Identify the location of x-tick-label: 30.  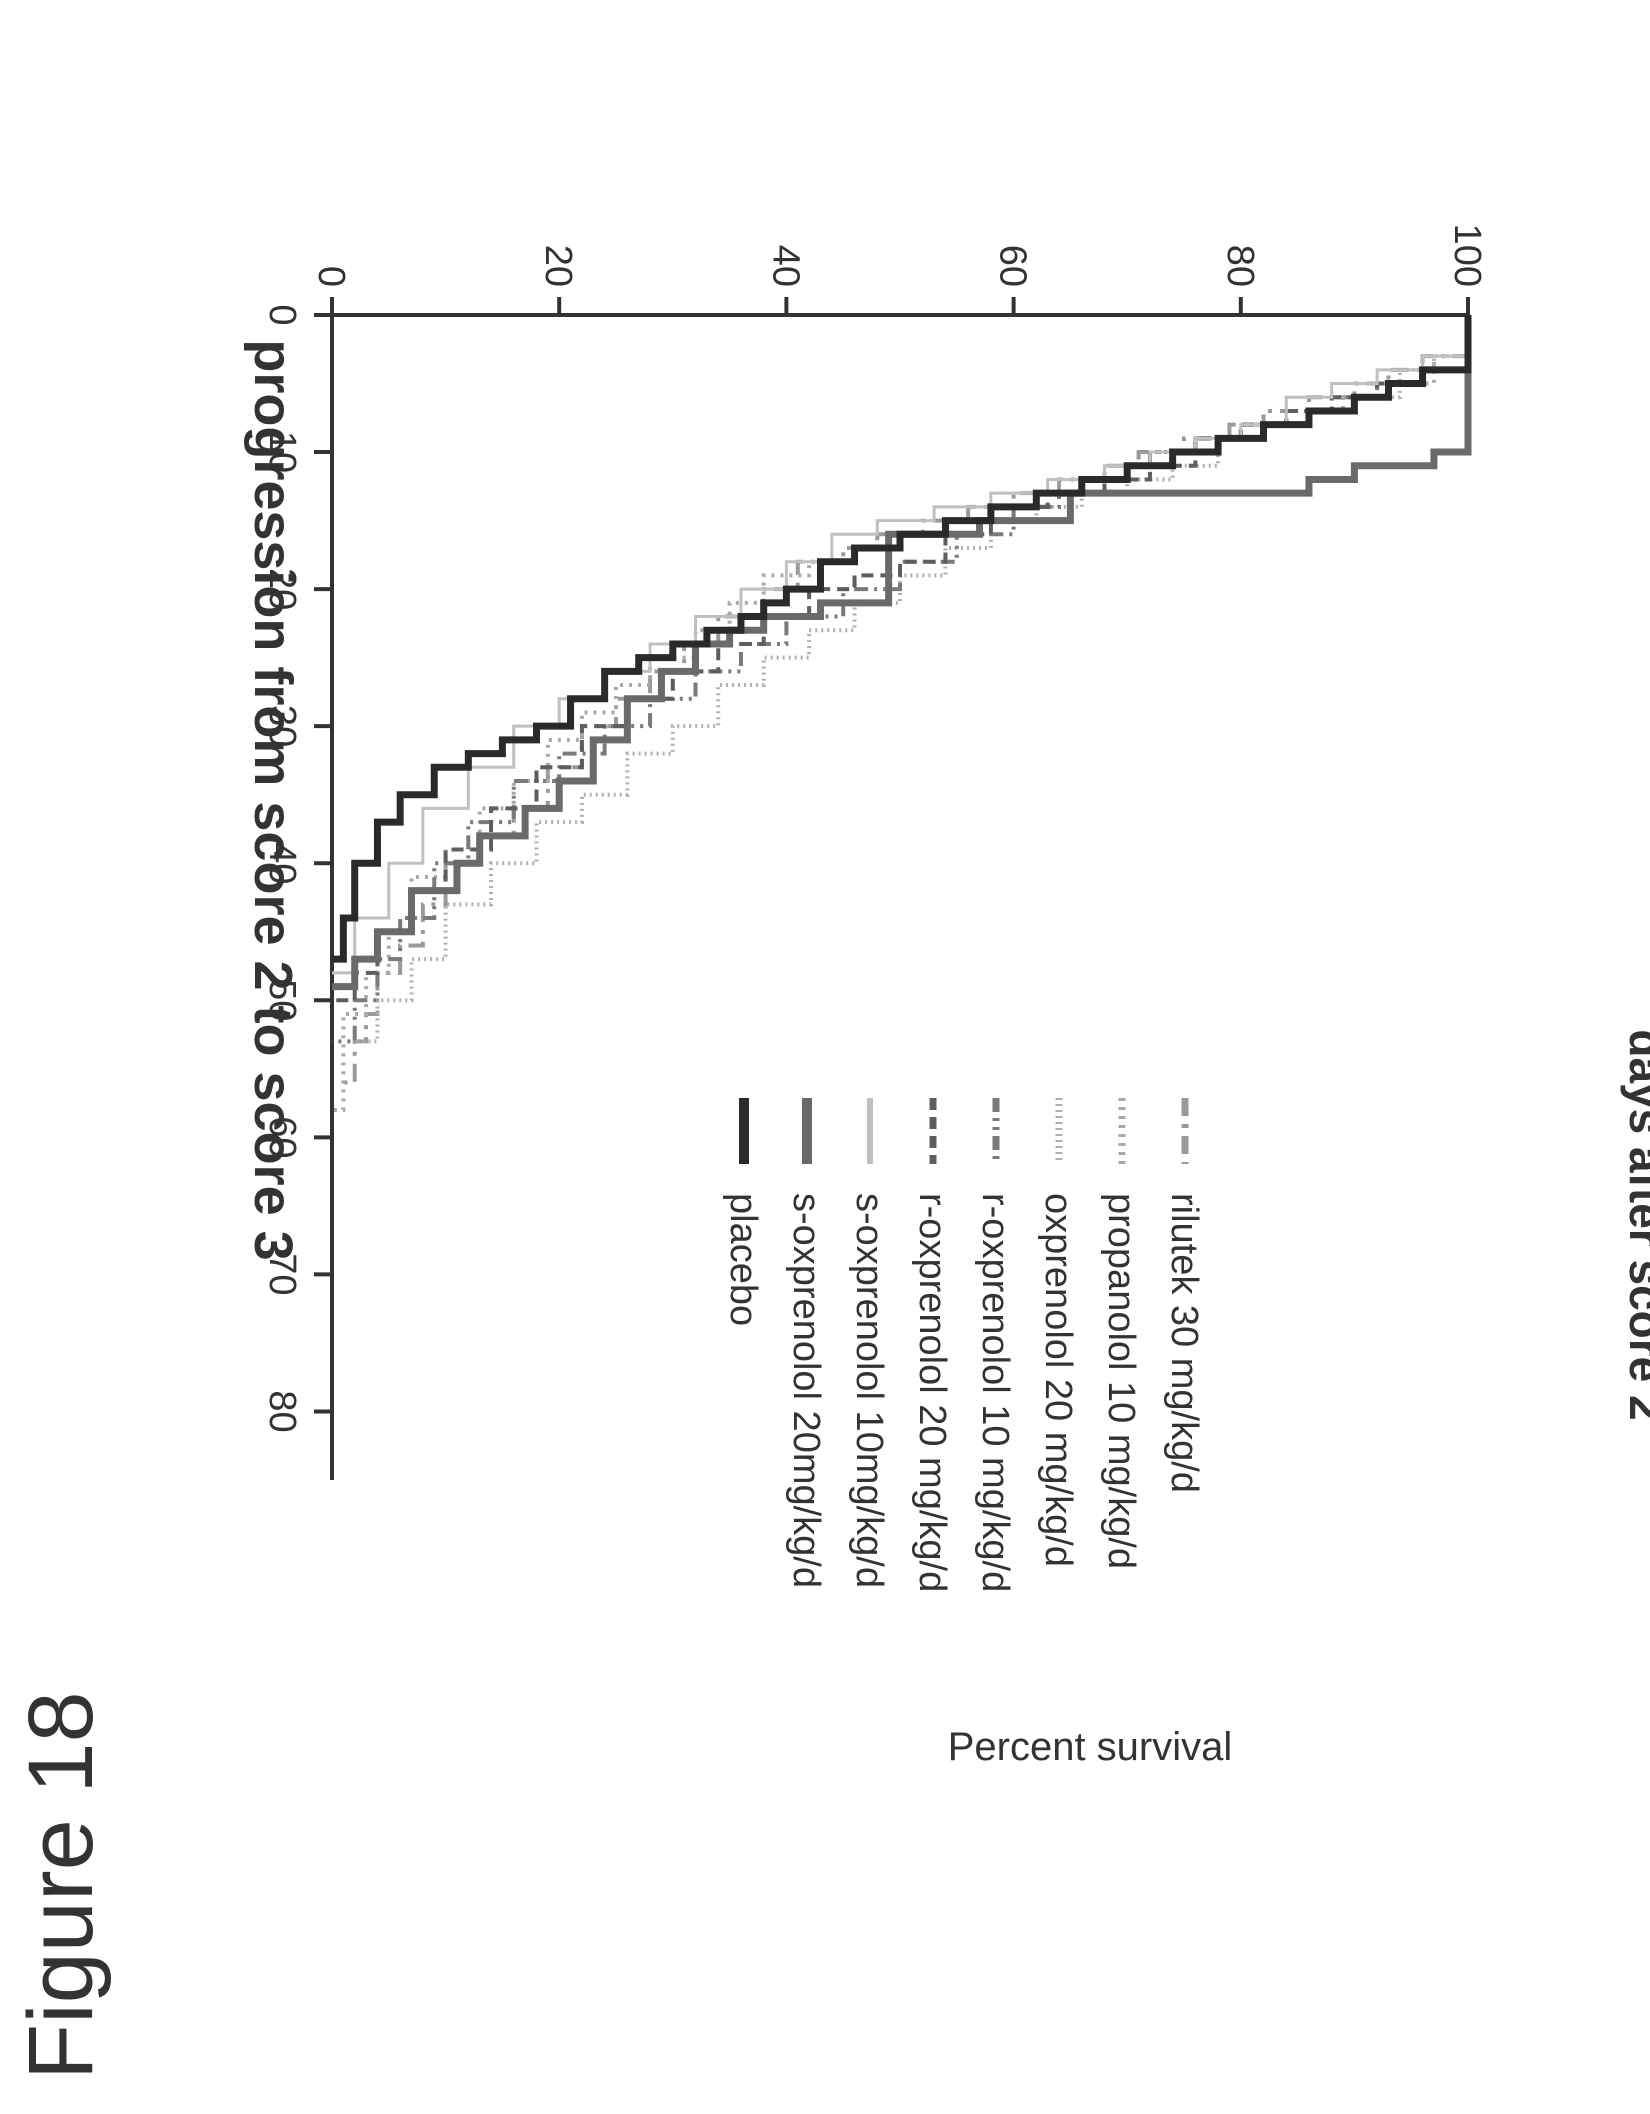
(282, 726).